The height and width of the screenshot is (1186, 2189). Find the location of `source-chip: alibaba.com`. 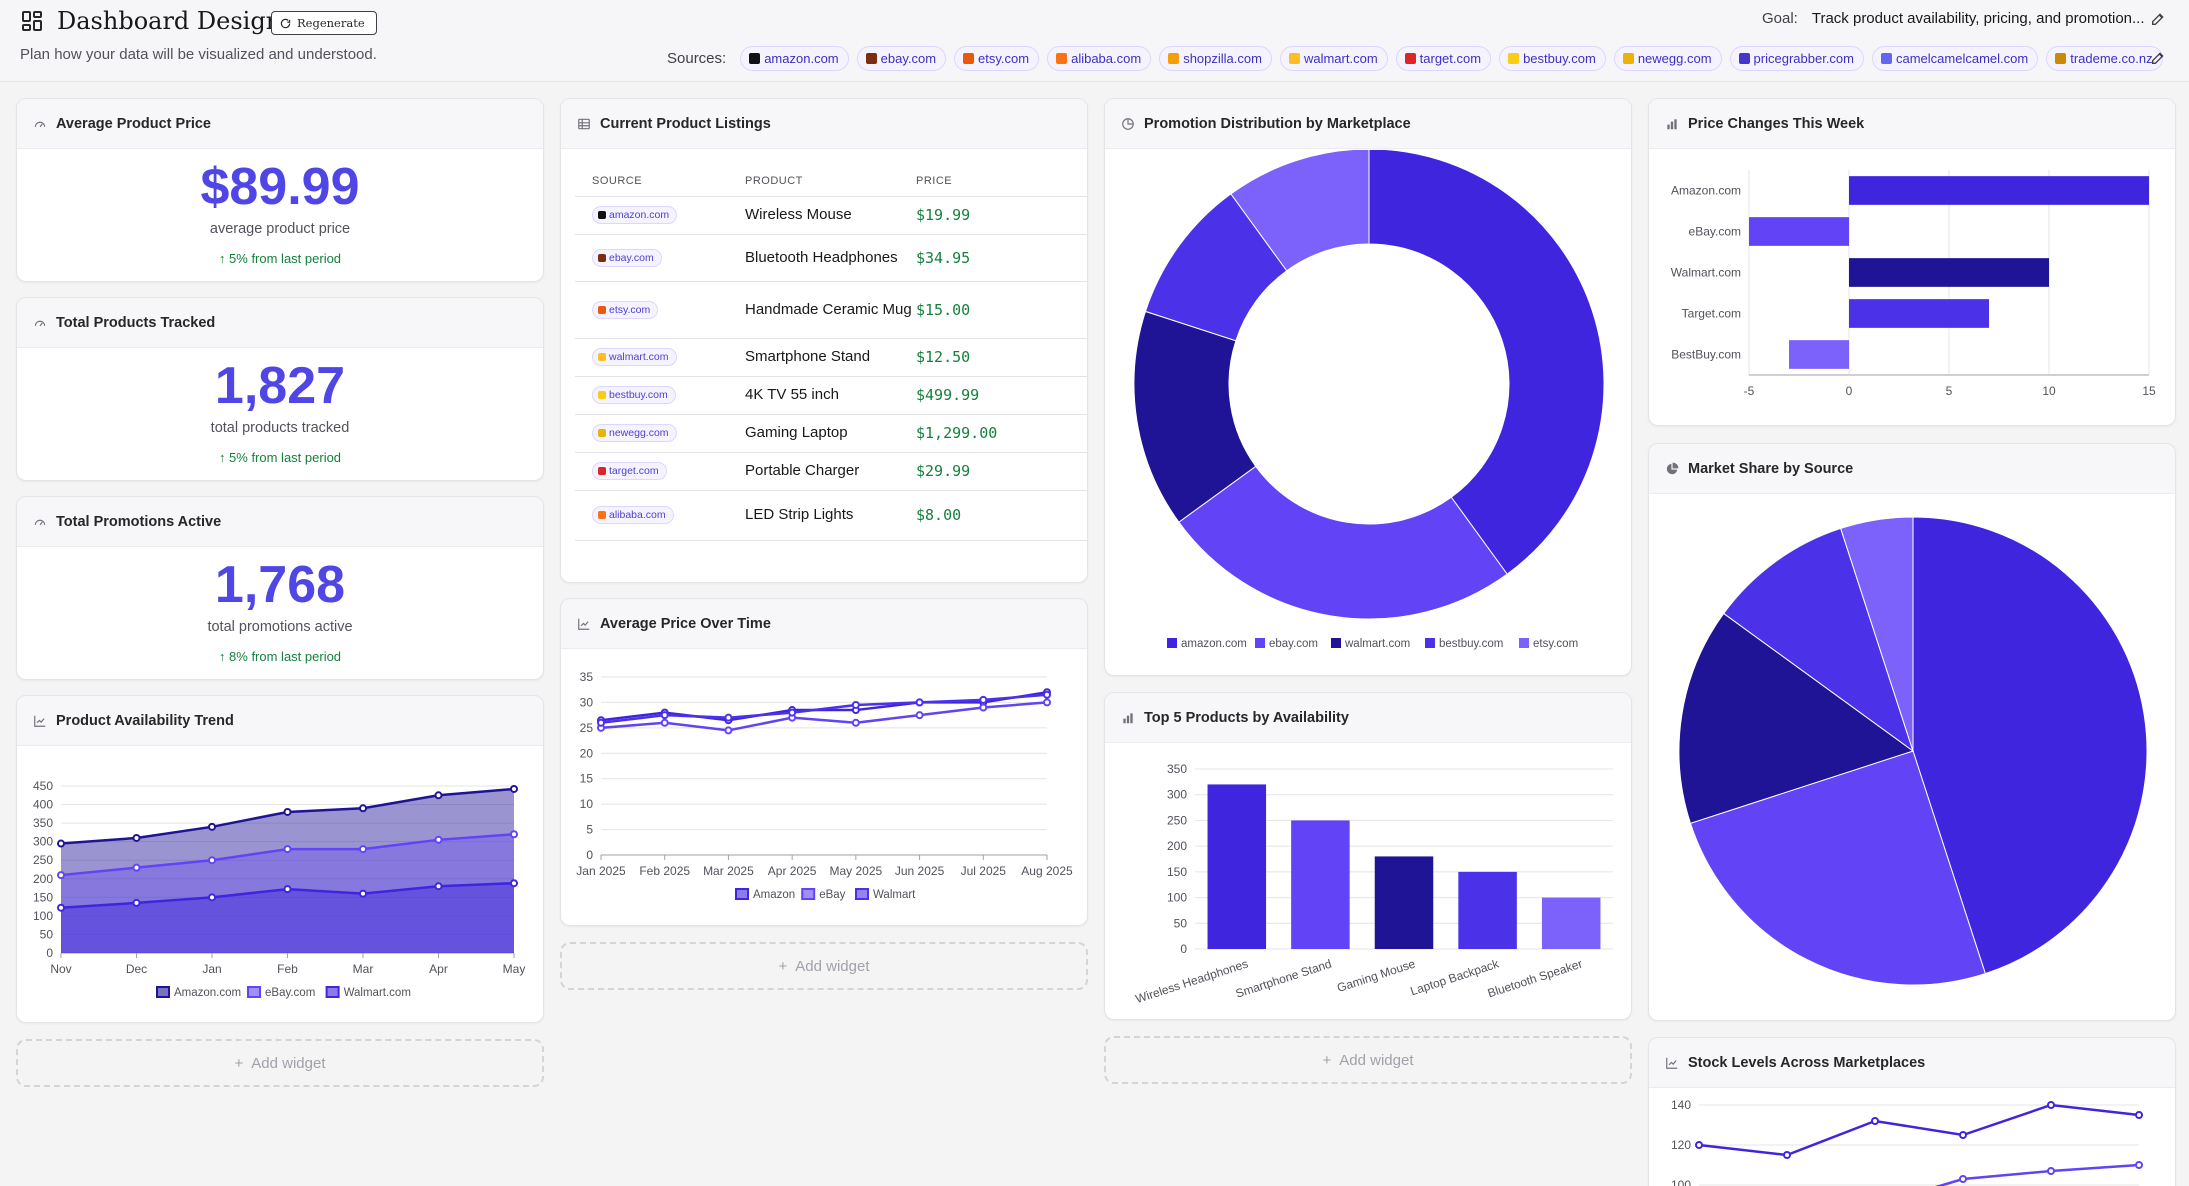

source-chip: alibaba.com is located at coordinates (1099, 58).